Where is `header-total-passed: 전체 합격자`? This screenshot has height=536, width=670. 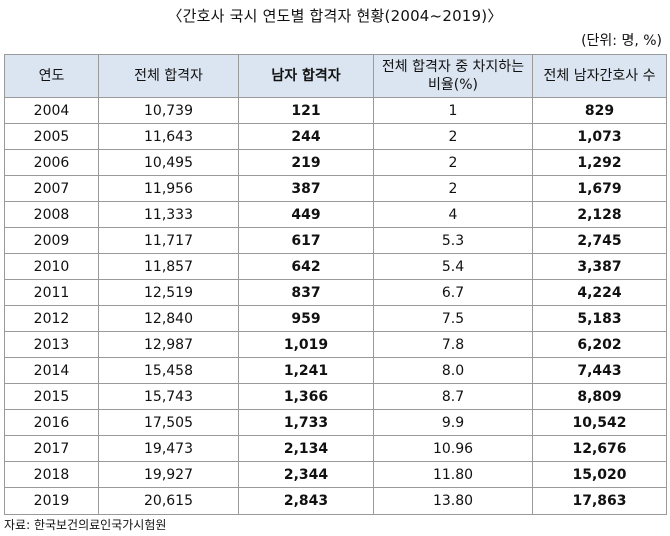 header-total-passed: 전체 합격자 is located at coordinates (168, 76).